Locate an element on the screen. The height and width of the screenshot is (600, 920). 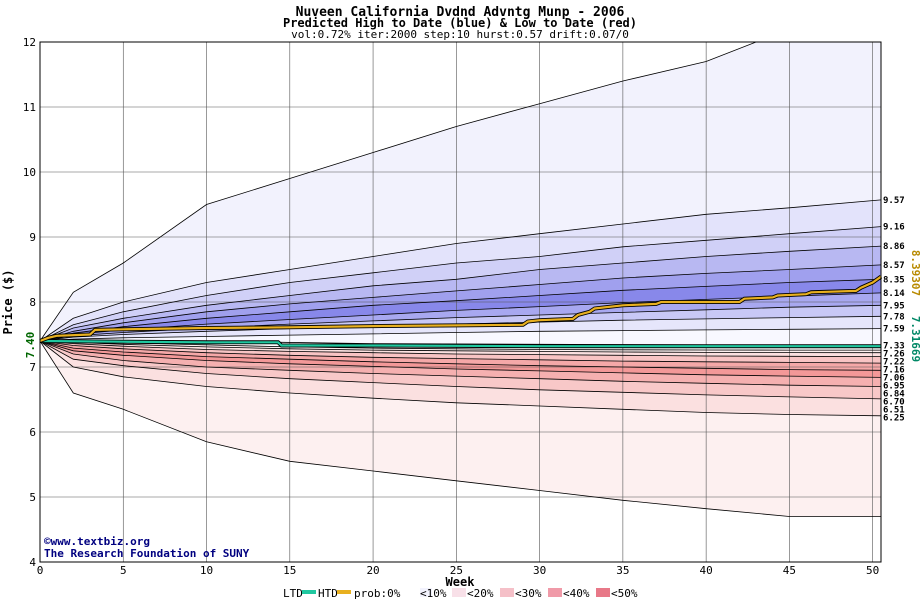
band-value-8.14: 8.14 is located at coordinates (894, 294).